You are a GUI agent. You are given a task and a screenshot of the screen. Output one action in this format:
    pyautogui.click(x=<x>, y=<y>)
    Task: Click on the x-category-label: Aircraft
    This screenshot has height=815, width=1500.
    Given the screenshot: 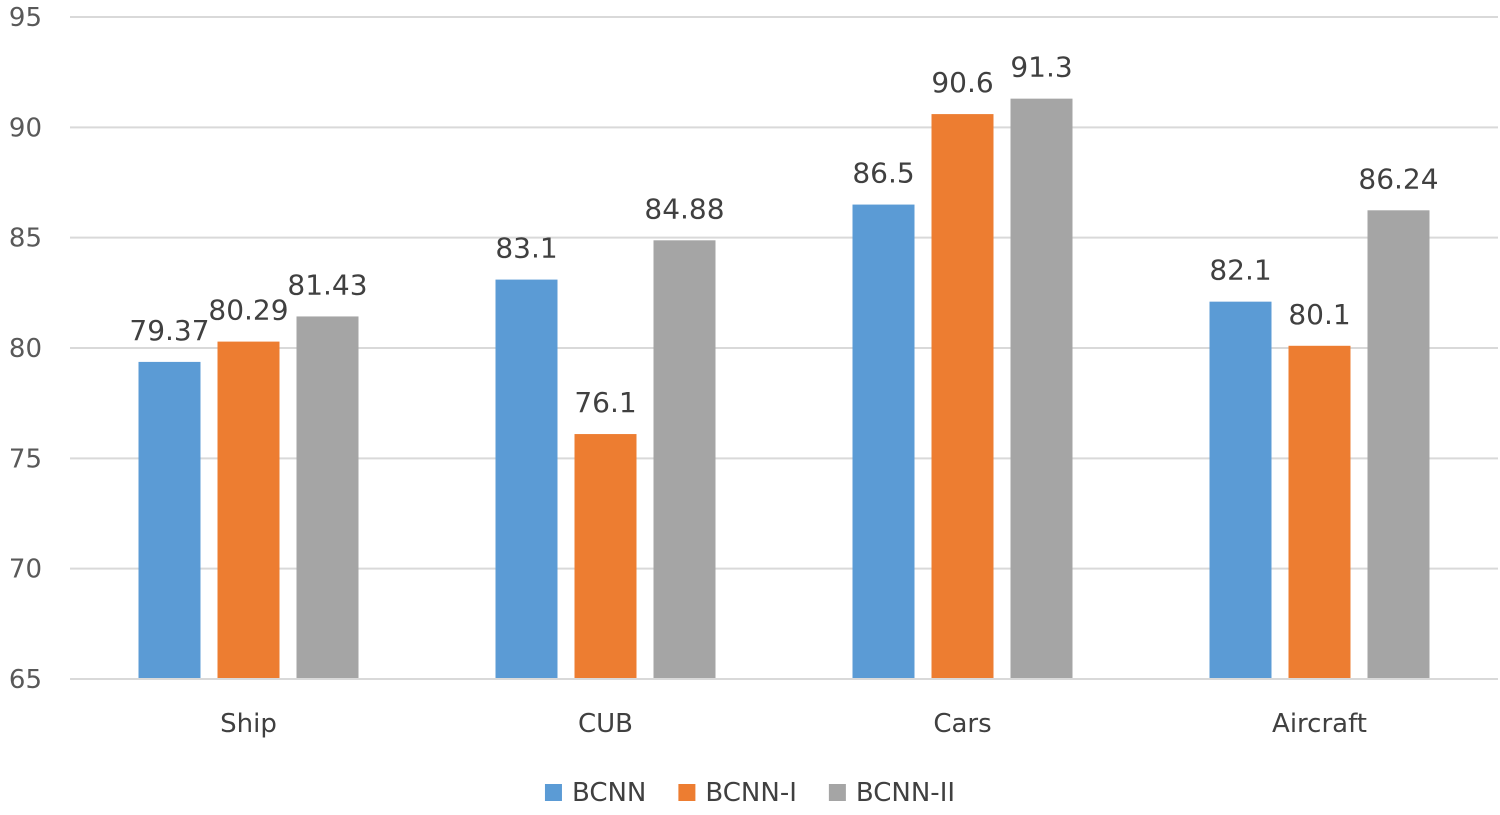 What is the action you would take?
    pyautogui.click(x=1319, y=724)
    